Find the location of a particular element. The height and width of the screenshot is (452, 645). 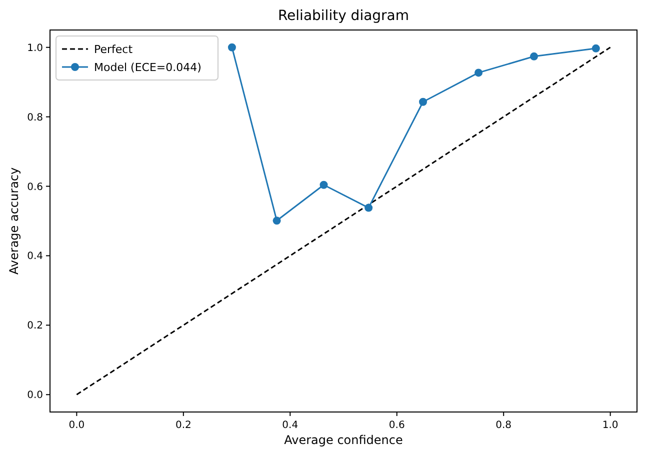

y-tick-label: 1.0 is located at coordinates (35, 48).